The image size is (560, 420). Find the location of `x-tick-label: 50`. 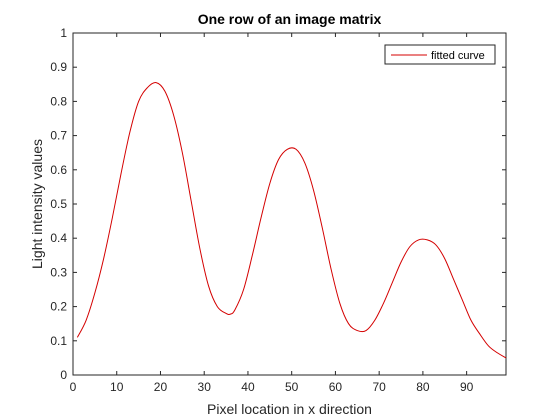

x-tick-label: 50 is located at coordinates (292, 387).